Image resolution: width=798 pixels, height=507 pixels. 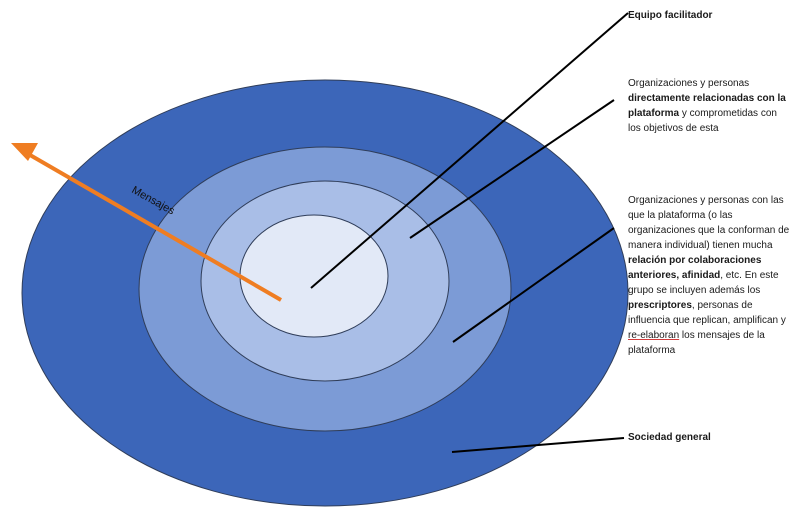 What do you see at coordinates (654, 335) in the screenshot?
I see `relacion-underlined: re-elaboran` at bounding box center [654, 335].